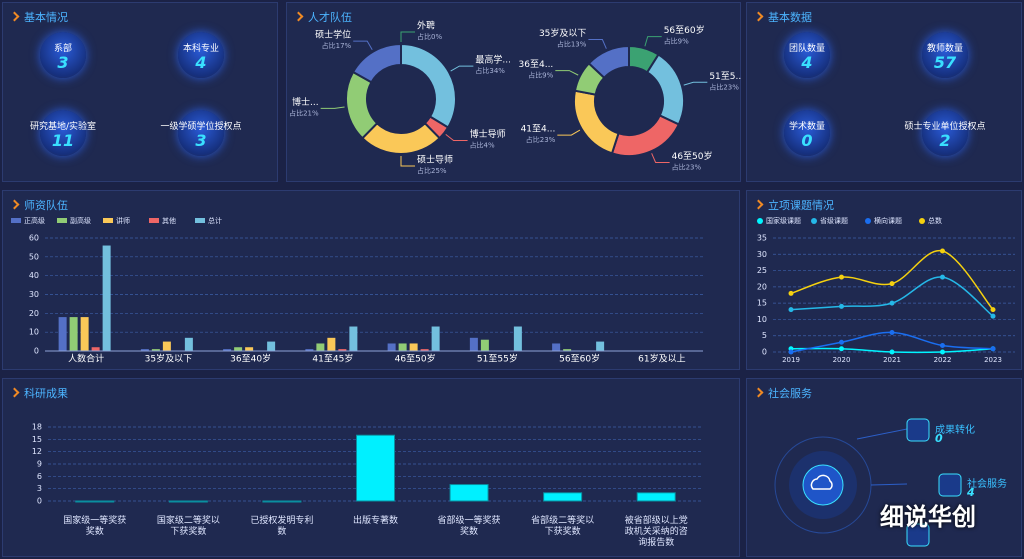  Describe the element at coordinates (375, 521) in the screenshot. I see `x-tick-label: 出版专著数` at that location.